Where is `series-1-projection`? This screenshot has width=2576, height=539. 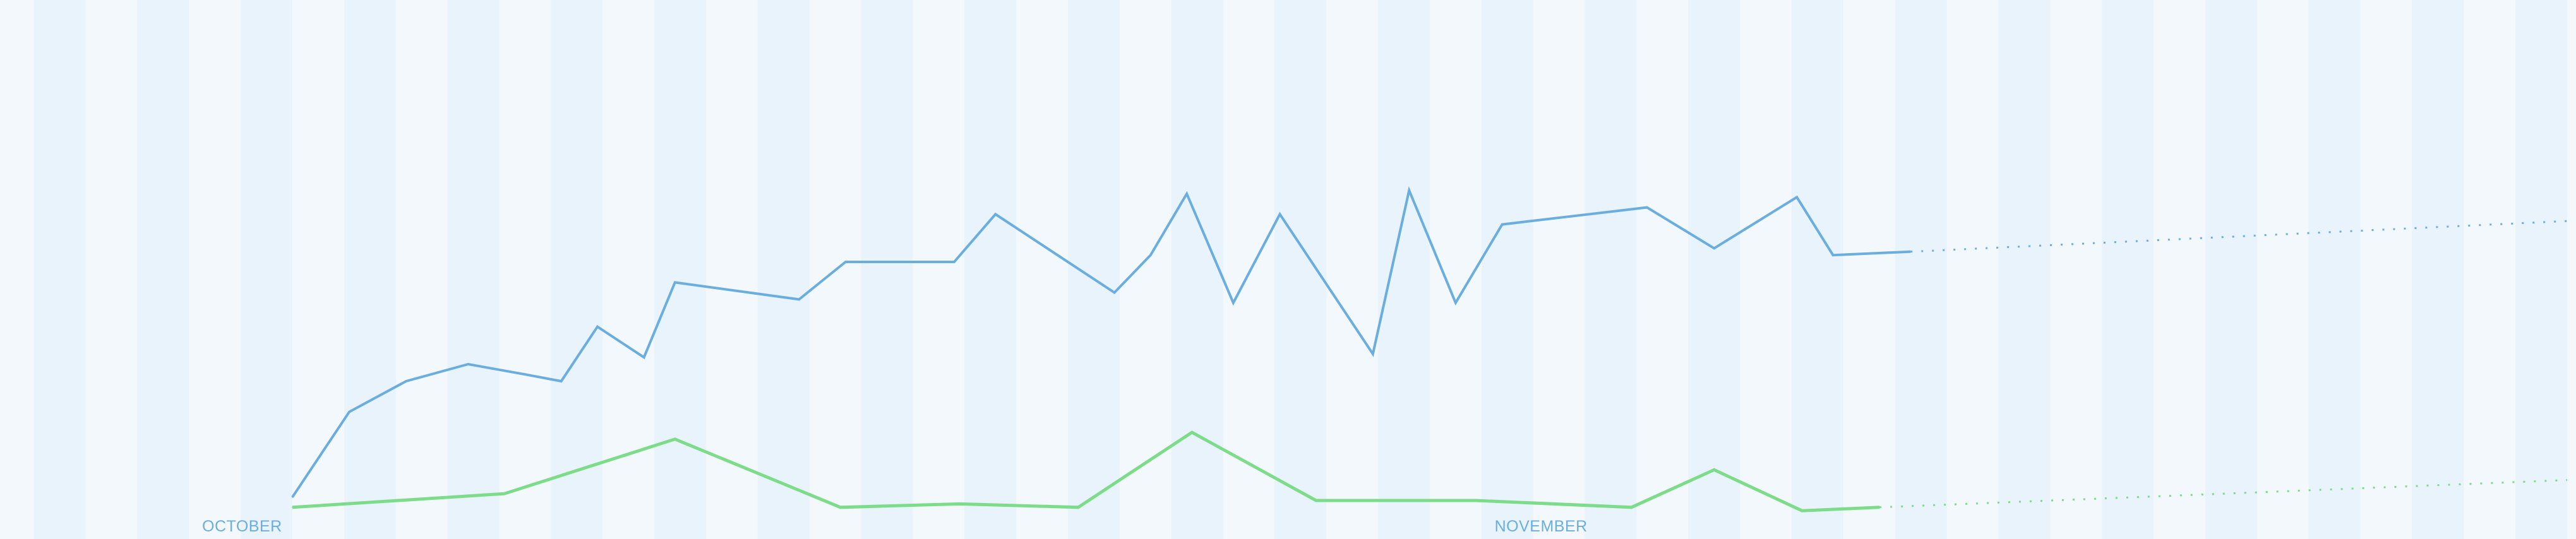
series-1-projection is located at coordinates (2239, 237).